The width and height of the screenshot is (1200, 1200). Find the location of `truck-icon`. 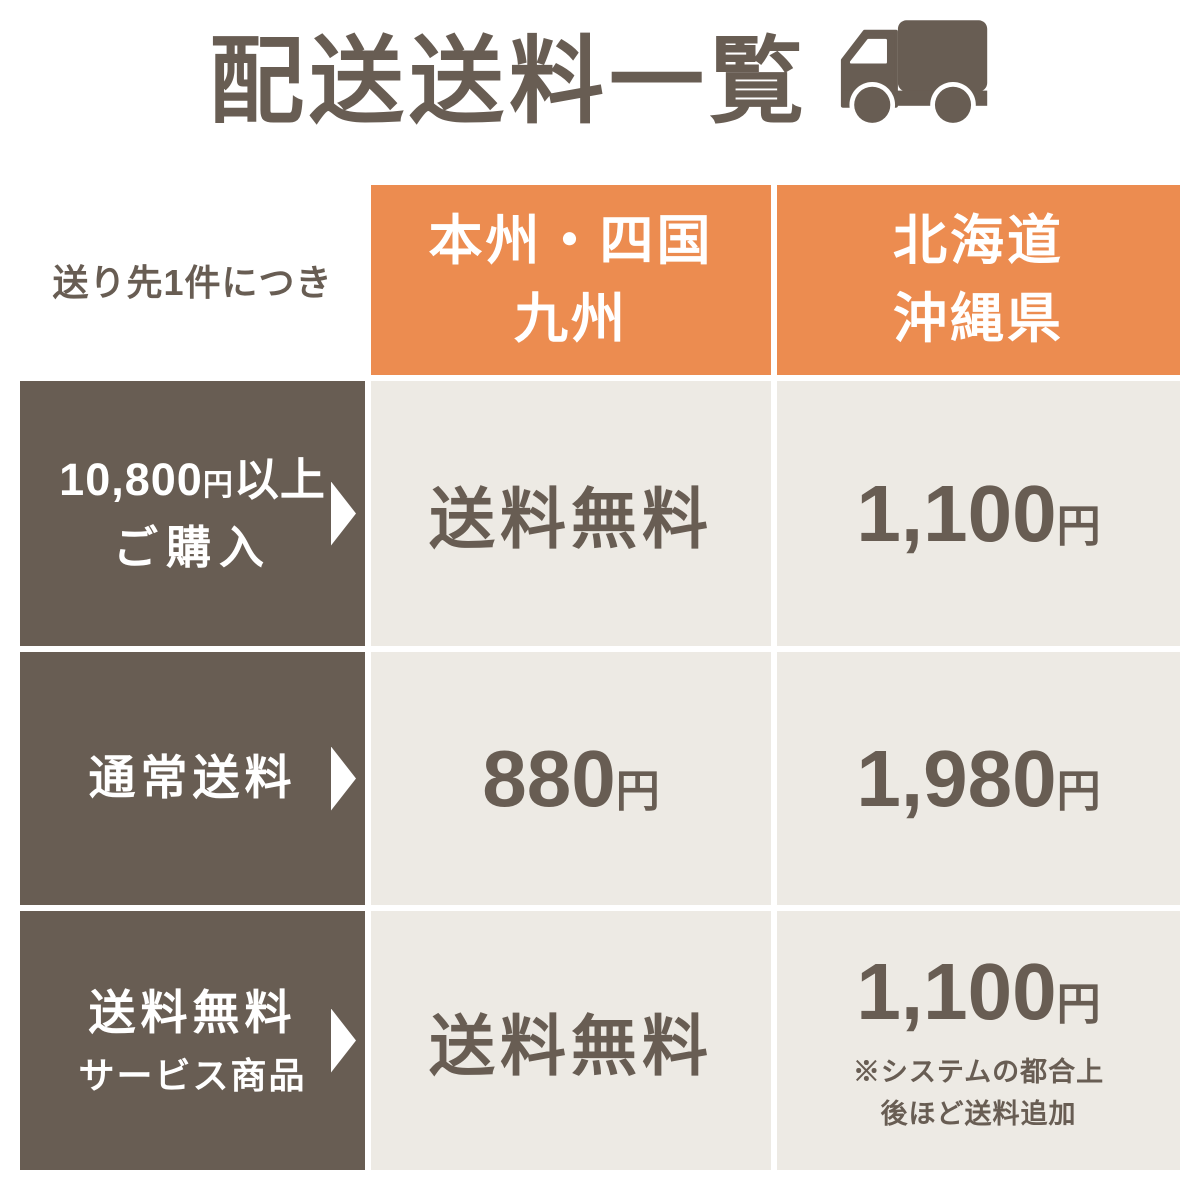

truck-icon is located at coordinates (915, 76).